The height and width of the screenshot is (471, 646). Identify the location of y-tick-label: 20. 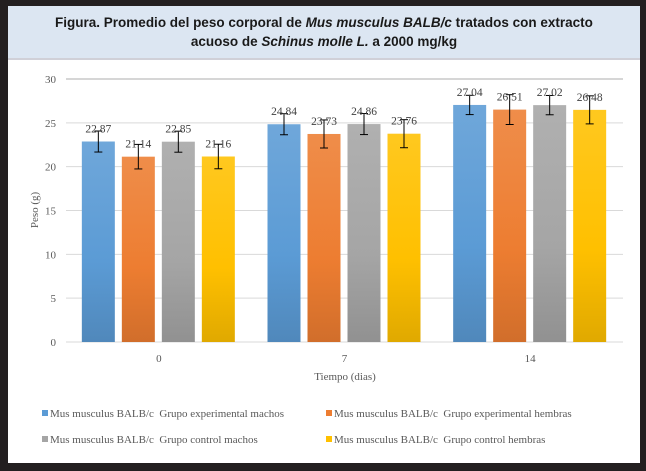
(51, 168).